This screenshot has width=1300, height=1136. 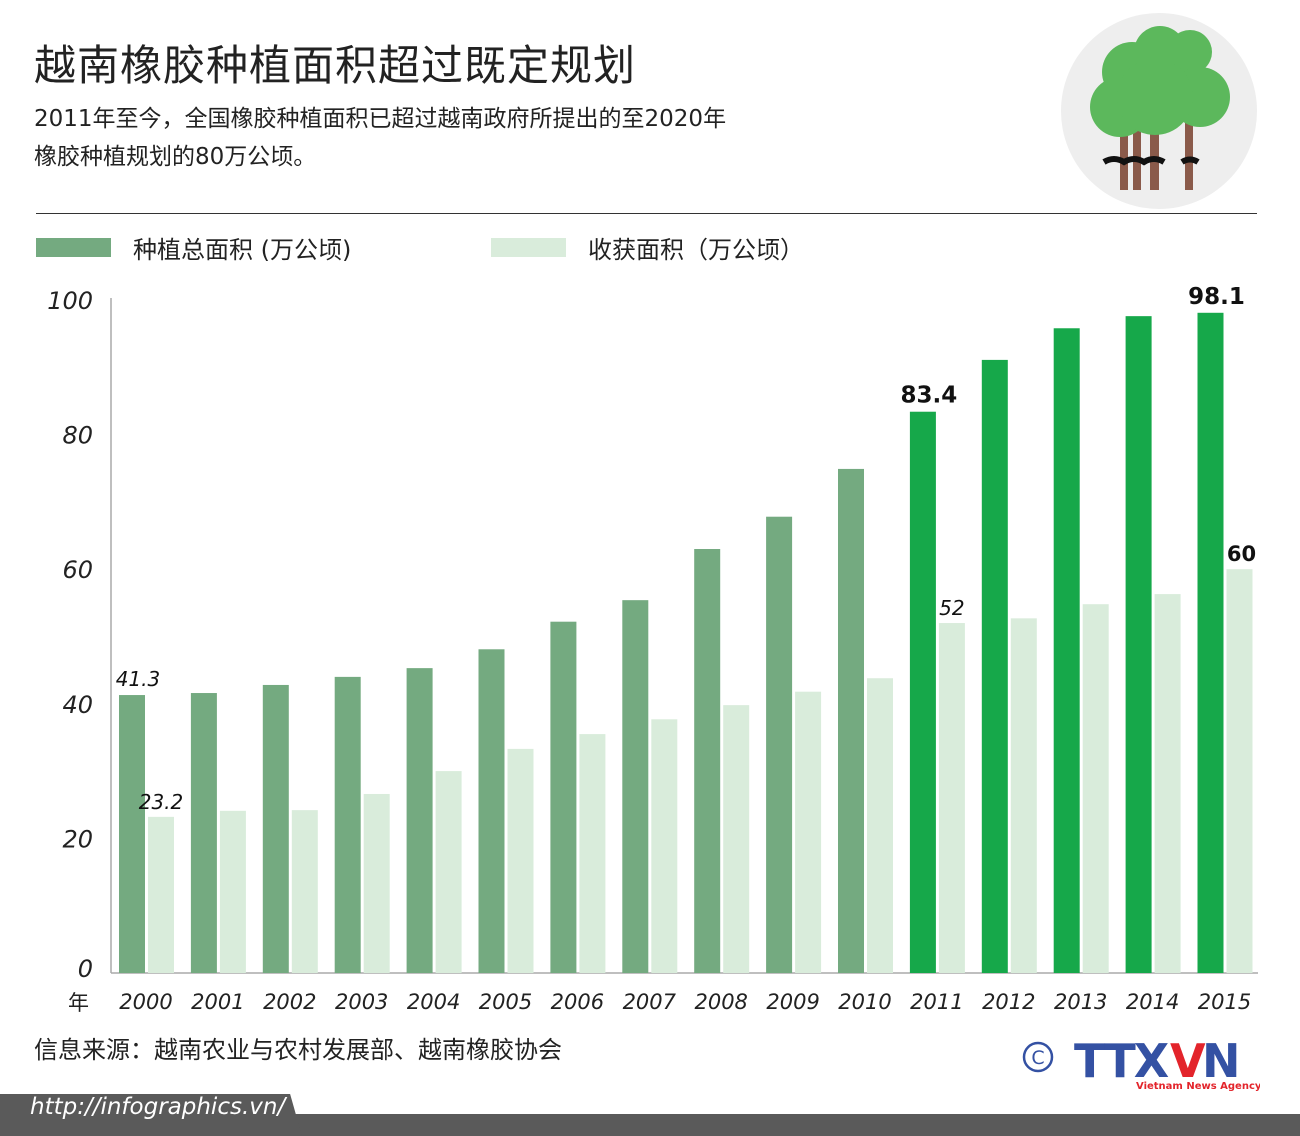 I want to click on x-tick-label: 2011, so click(x=936, y=1002).